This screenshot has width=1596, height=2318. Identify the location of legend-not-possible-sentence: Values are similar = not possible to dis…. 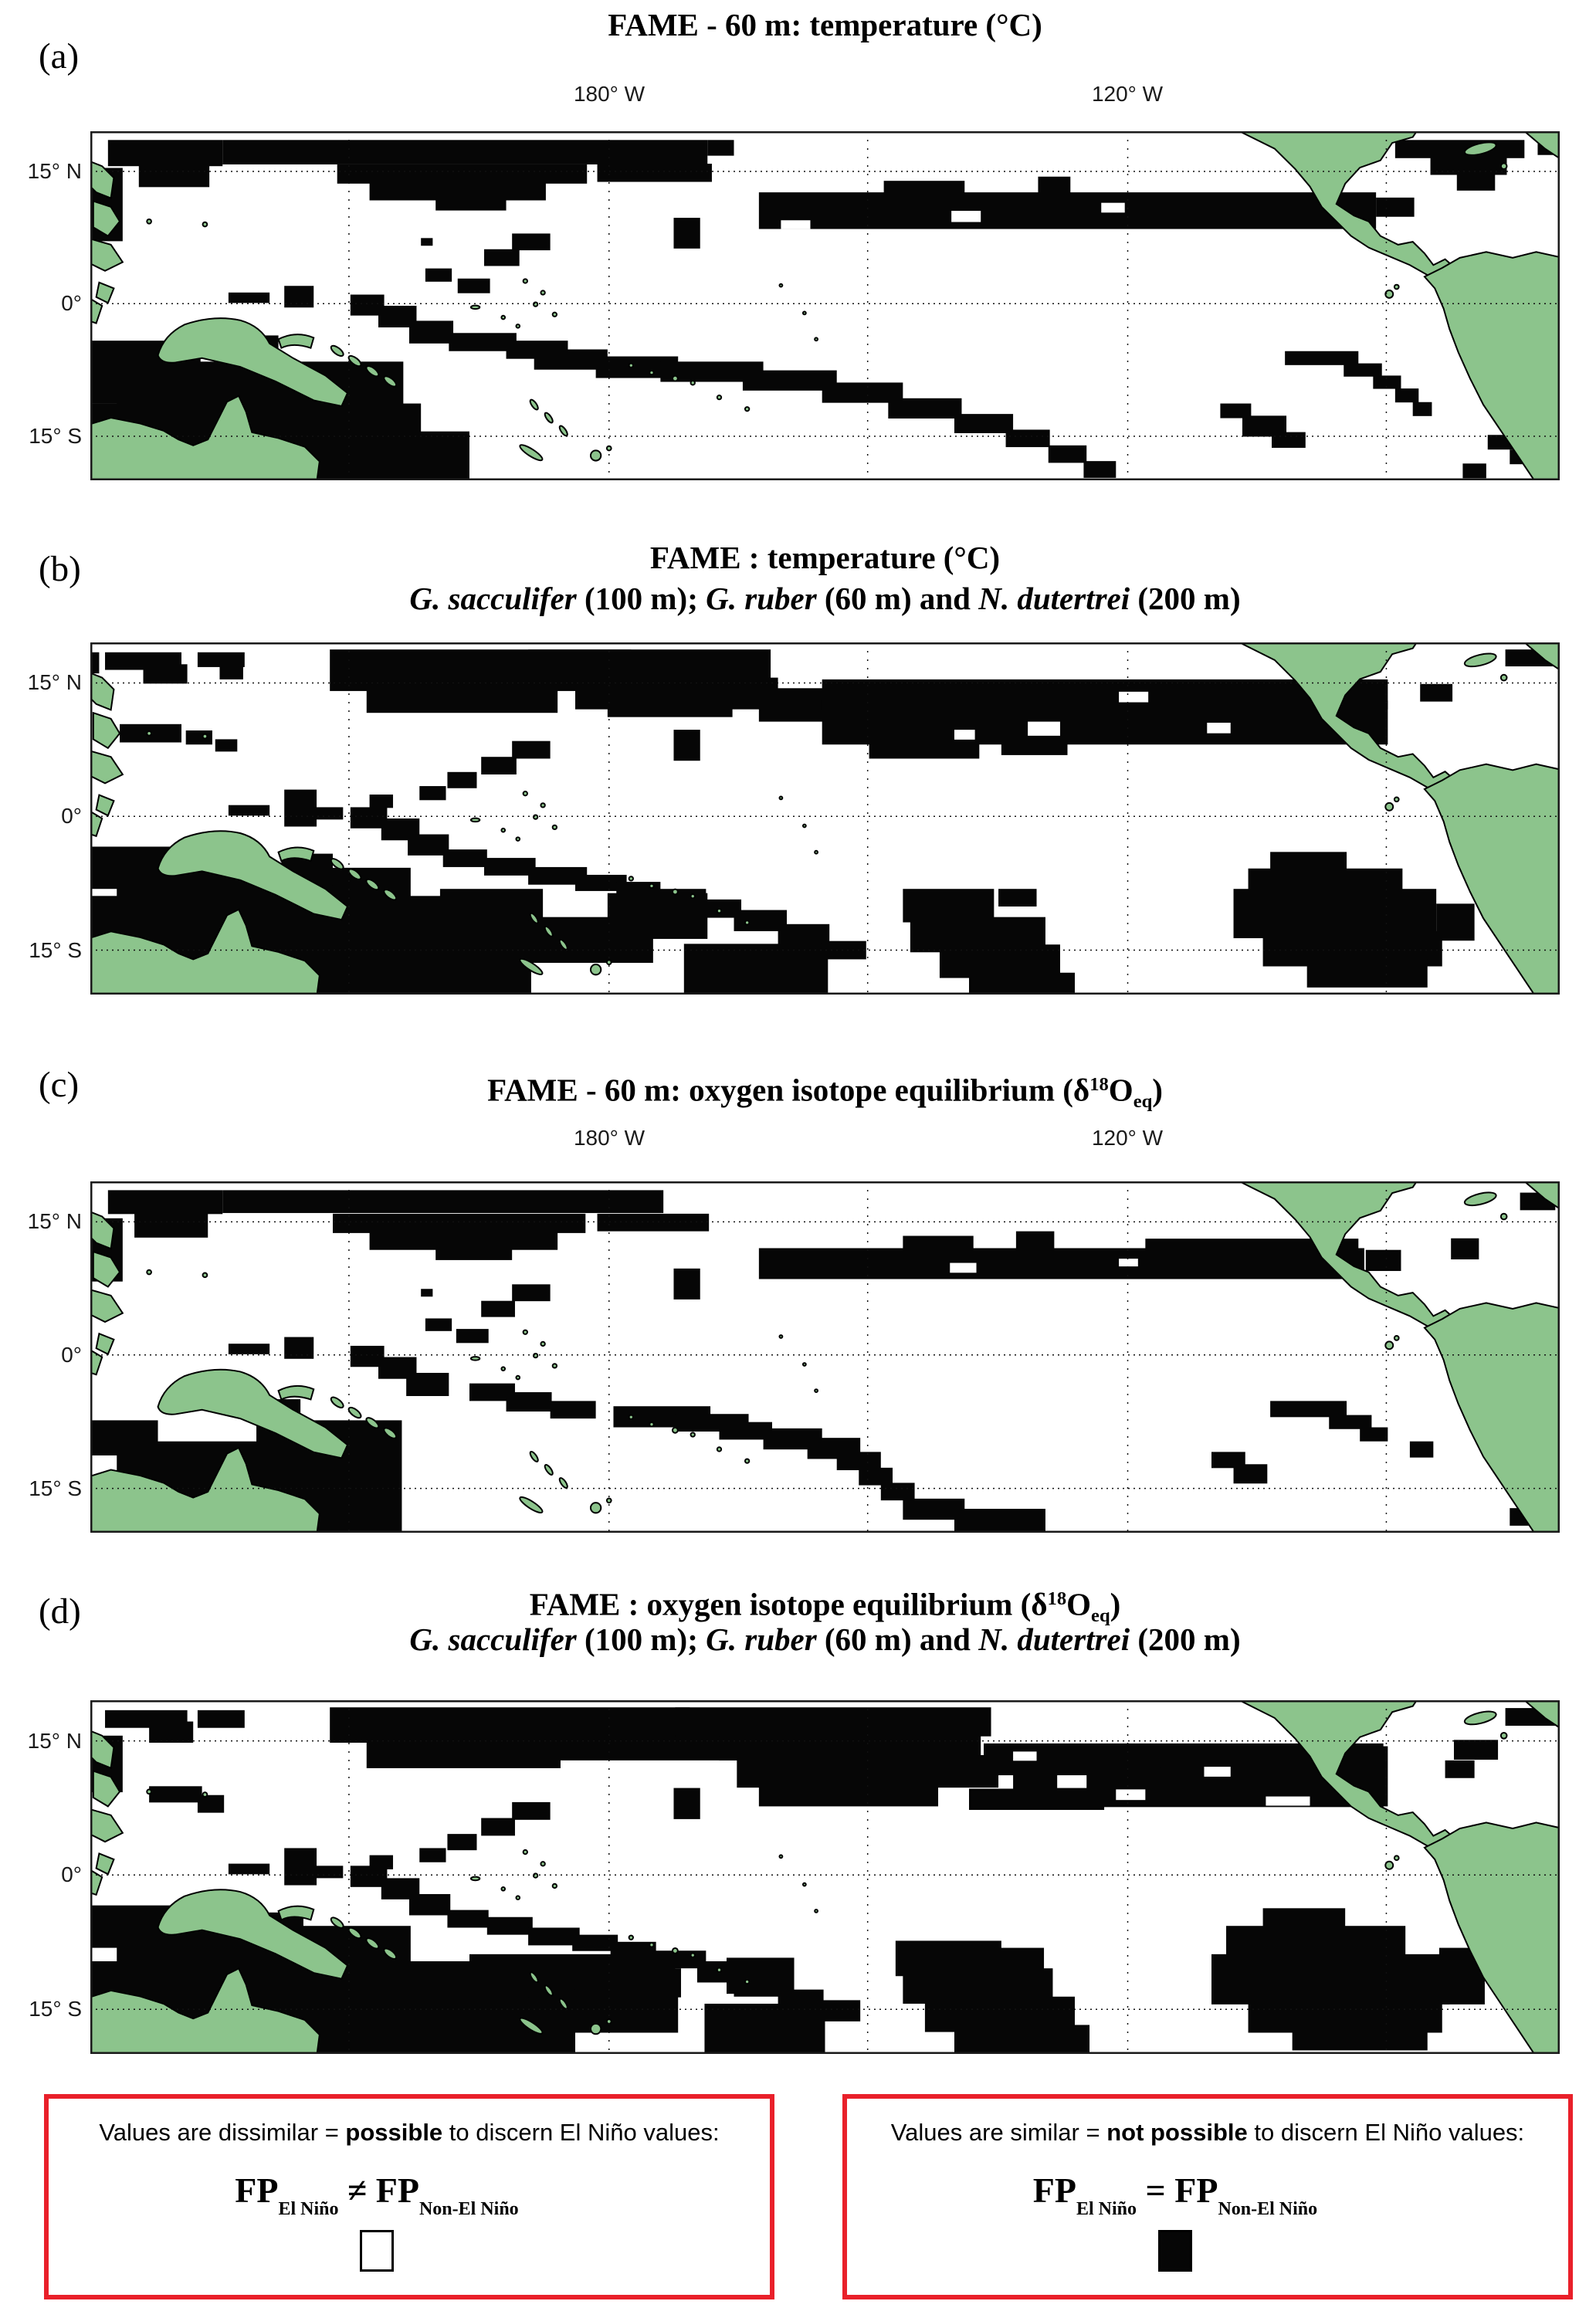
(1207, 2133).